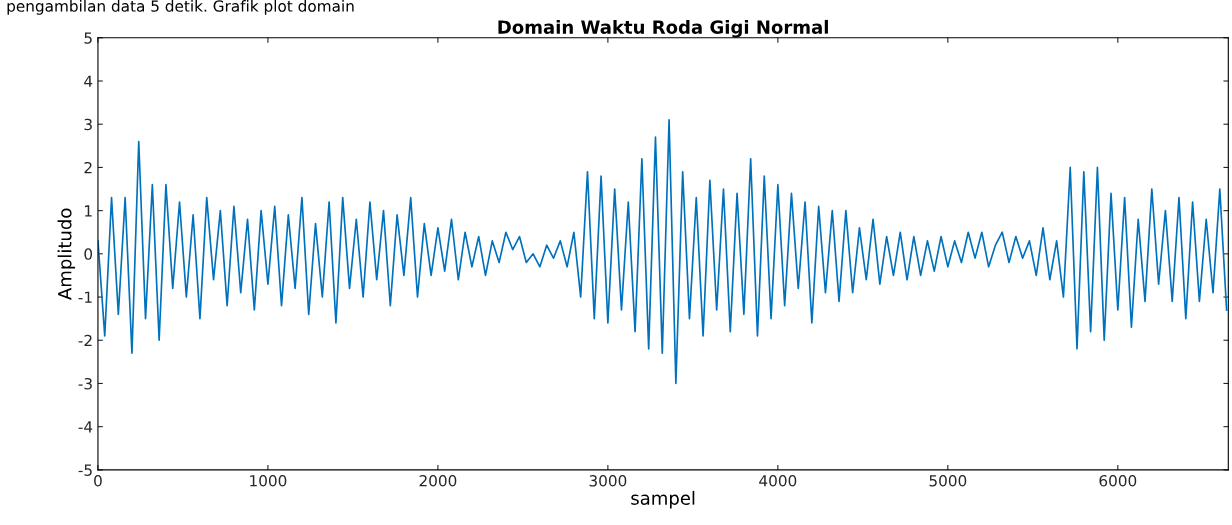 This screenshot has width=1232, height=525. What do you see at coordinates (85, 297) in the screenshot?
I see `y-tick-label: -1` at bounding box center [85, 297].